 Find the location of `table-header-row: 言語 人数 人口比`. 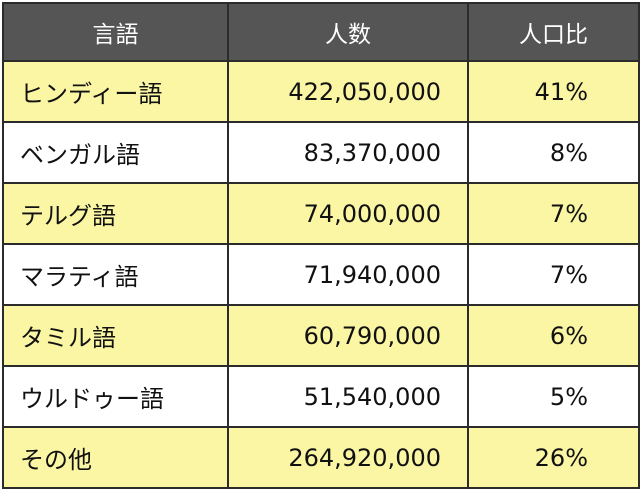

table-header-row: 言語 人数 人口比 is located at coordinates (321, 32).